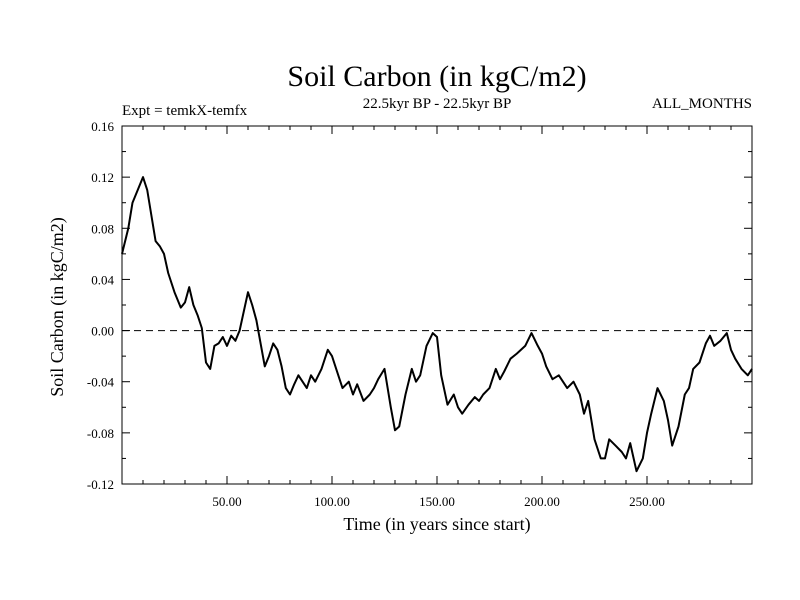 The image size is (800, 600). What do you see at coordinates (436, 76) in the screenshot?
I see `chart-title: Soil Carbon (in kgC/m2)` at bounding box center [436, 76].